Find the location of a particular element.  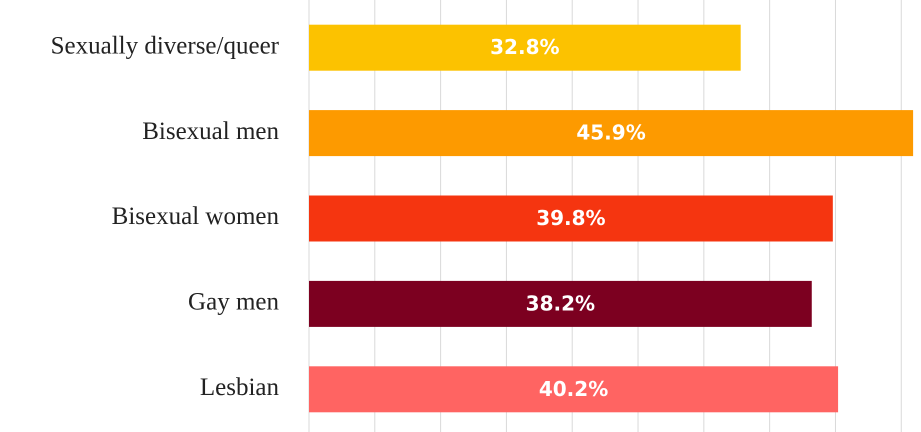

y-tick-label: Gay men is located at coordinates (233, 302).